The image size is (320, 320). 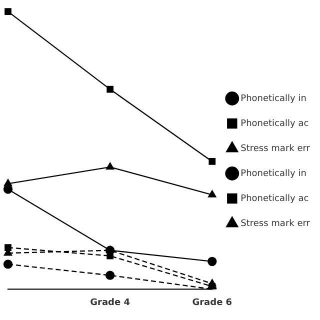 What do you see at coordinates (212, 303) in the screenshot?
I see `x-tick-label: Grade 6` at bounding box center [212, 303].